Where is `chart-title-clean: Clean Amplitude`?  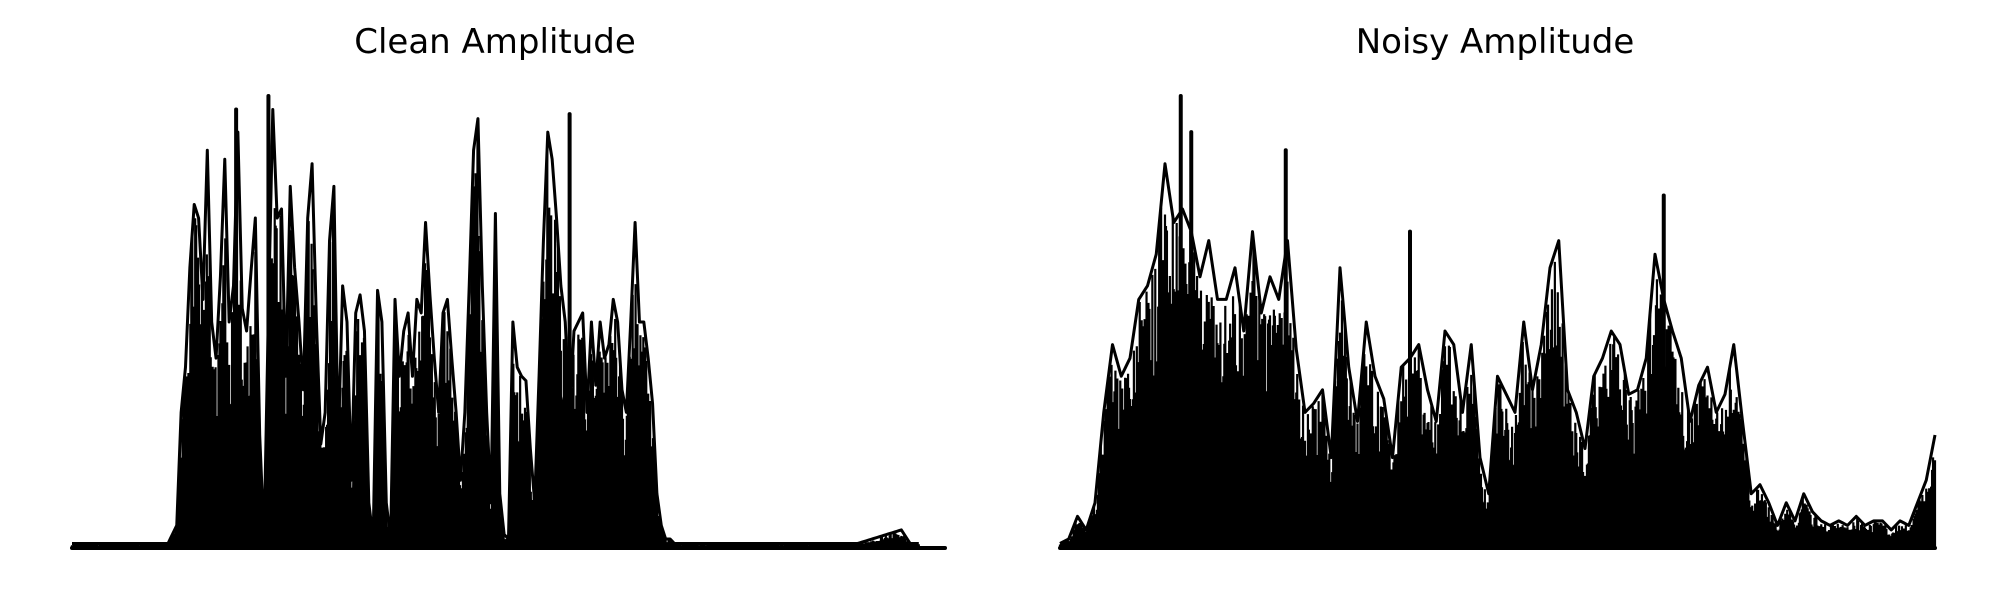 chart-title-clean: Clean Amplitude is located at coordinates (495, 42).